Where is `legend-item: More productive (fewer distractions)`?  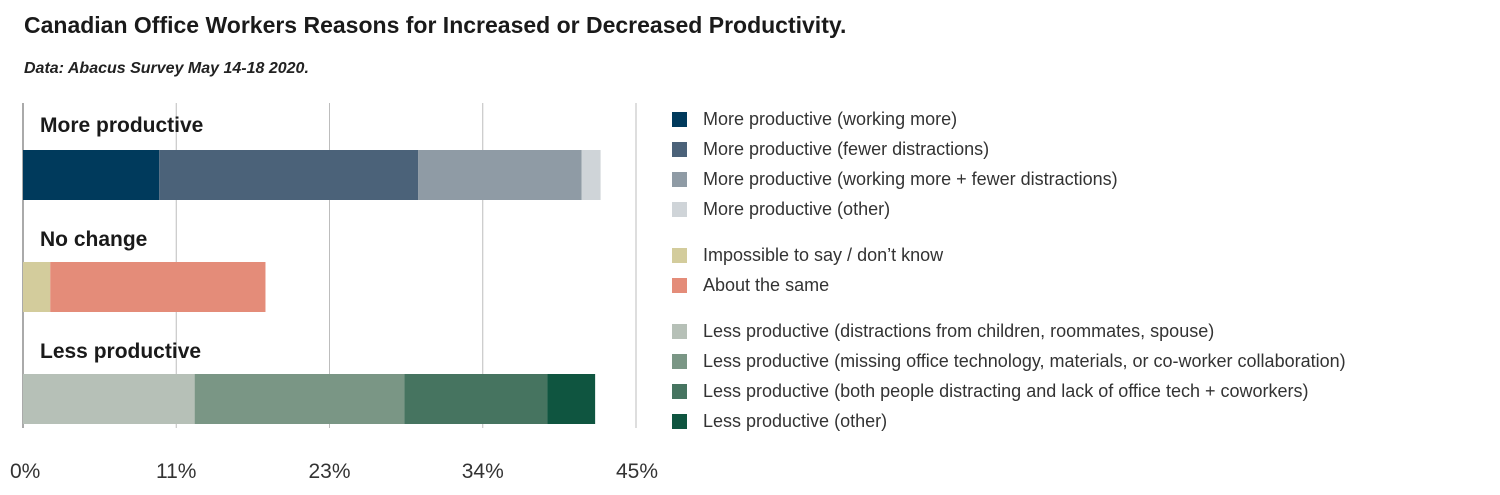
legend-item: More productive (fewer distractions) is located at coordinates (1082, 149).